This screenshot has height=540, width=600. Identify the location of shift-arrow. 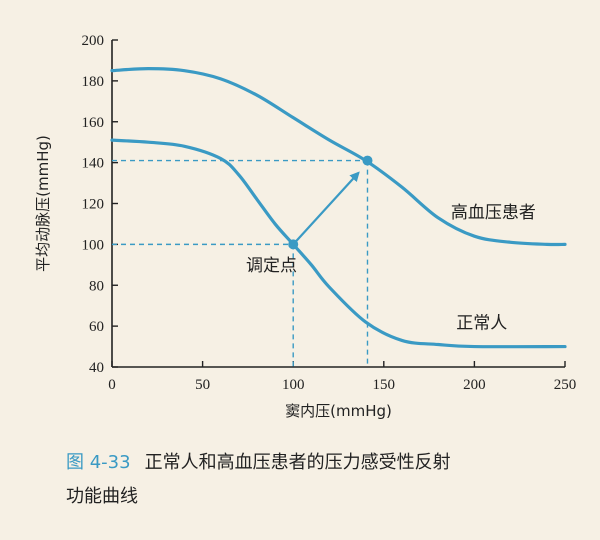
(326, 208).